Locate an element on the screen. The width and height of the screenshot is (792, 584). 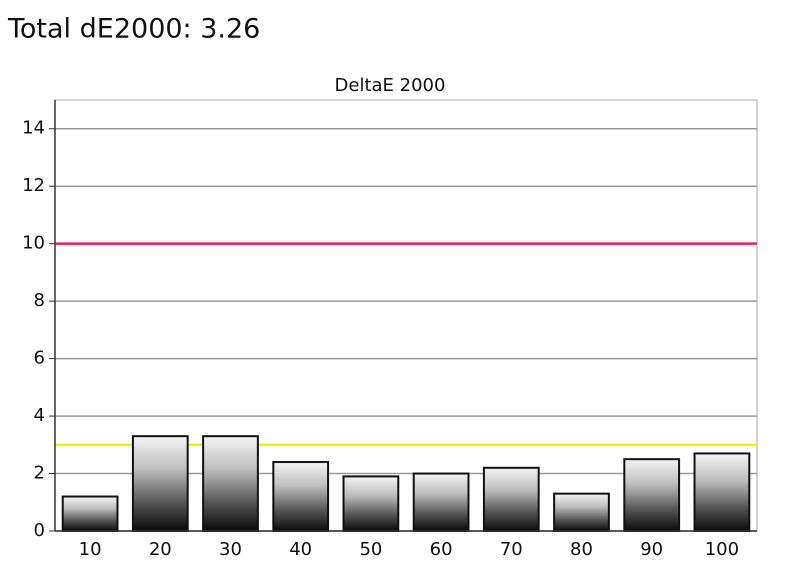
y-tick-label: 8 is located at coordinates (39, 300).